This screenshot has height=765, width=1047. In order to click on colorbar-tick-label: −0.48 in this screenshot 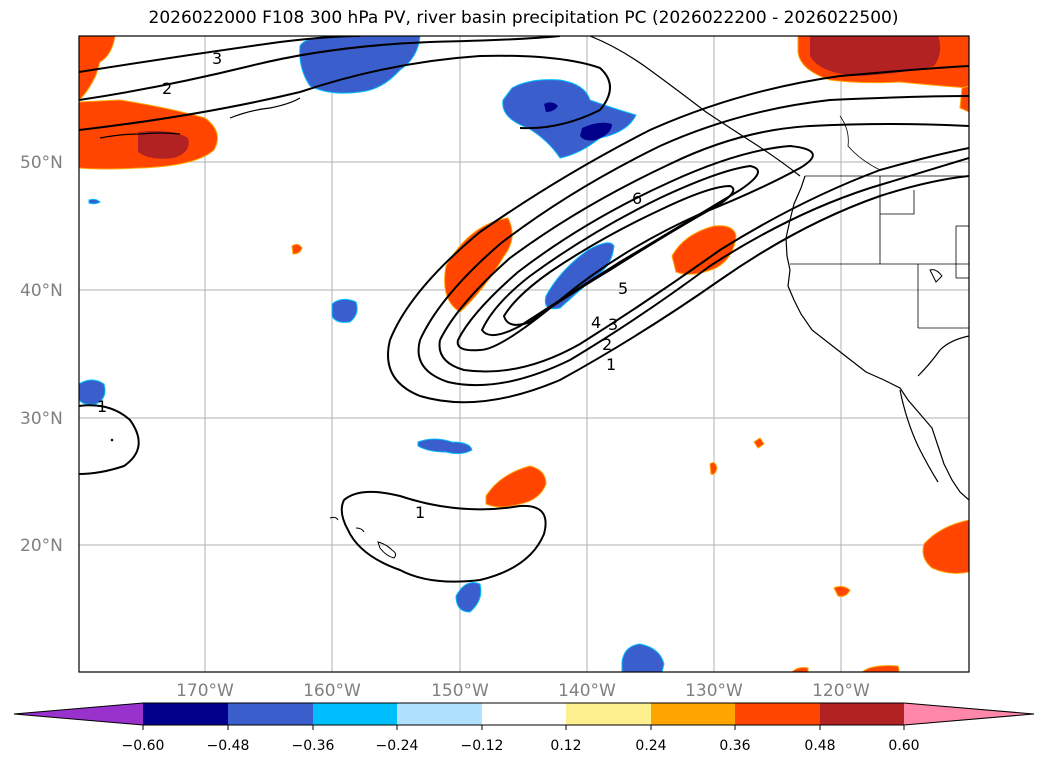, I will do `click(228, 746)`.